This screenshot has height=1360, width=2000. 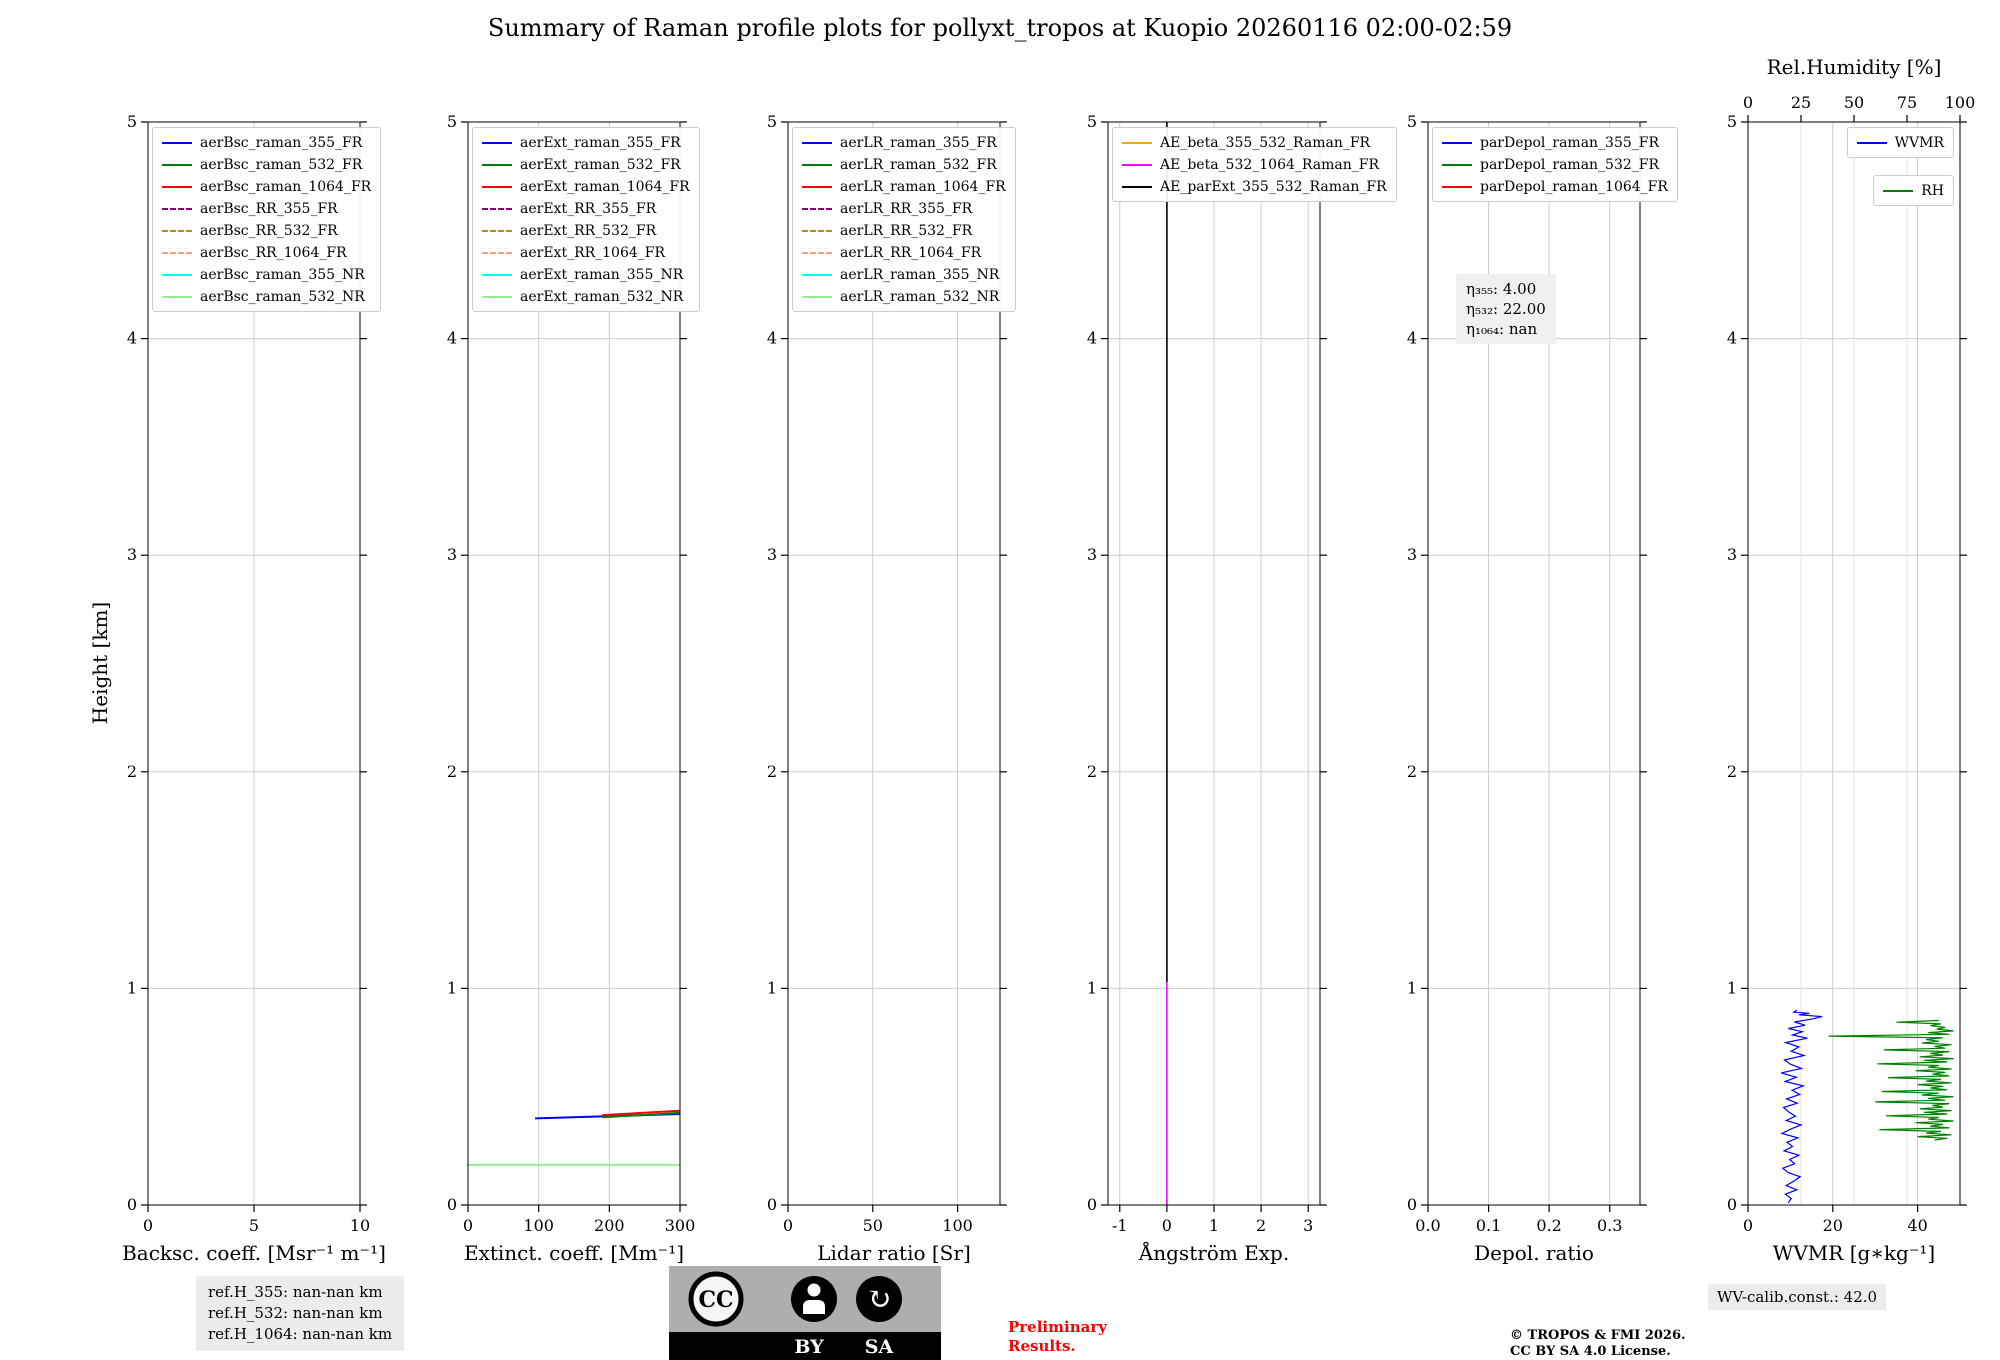 What do you see at coordinates (602, 296) in the screenshot?
I see `legend-label: aerExt_raman_532_NR` at bounding box center [602, 296].